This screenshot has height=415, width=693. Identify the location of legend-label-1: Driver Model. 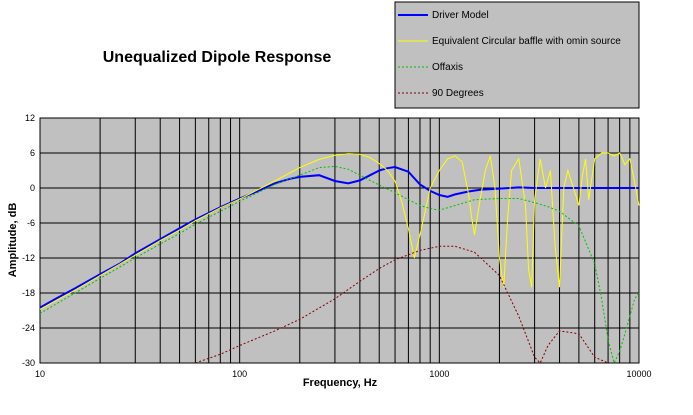
(460, 15).